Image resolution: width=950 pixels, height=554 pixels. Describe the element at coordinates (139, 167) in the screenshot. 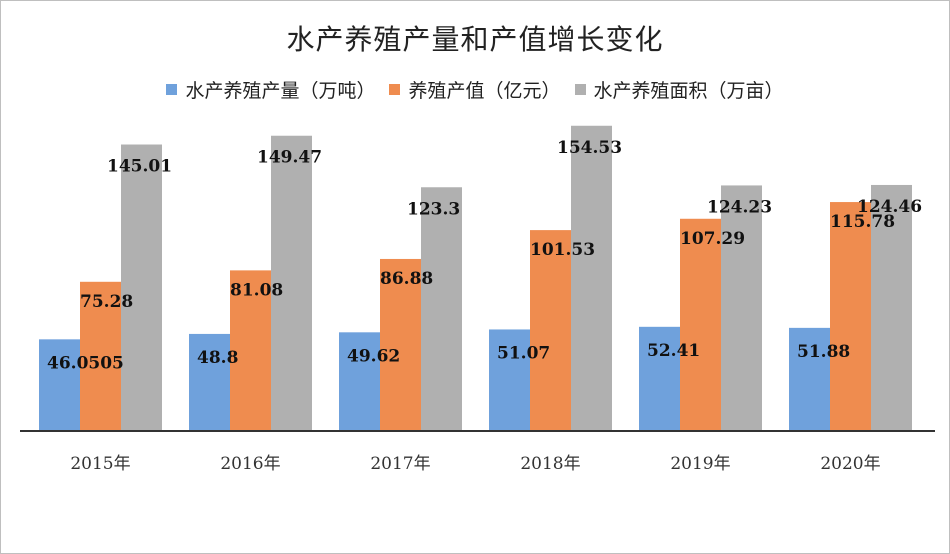

I see `data-label-area-0: 145.01` at that location.